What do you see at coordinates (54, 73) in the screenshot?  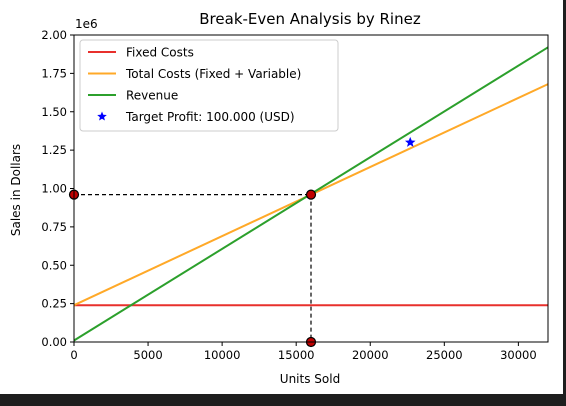 I see `y-tick-label: 1.75` at bounding box center [54, 73].